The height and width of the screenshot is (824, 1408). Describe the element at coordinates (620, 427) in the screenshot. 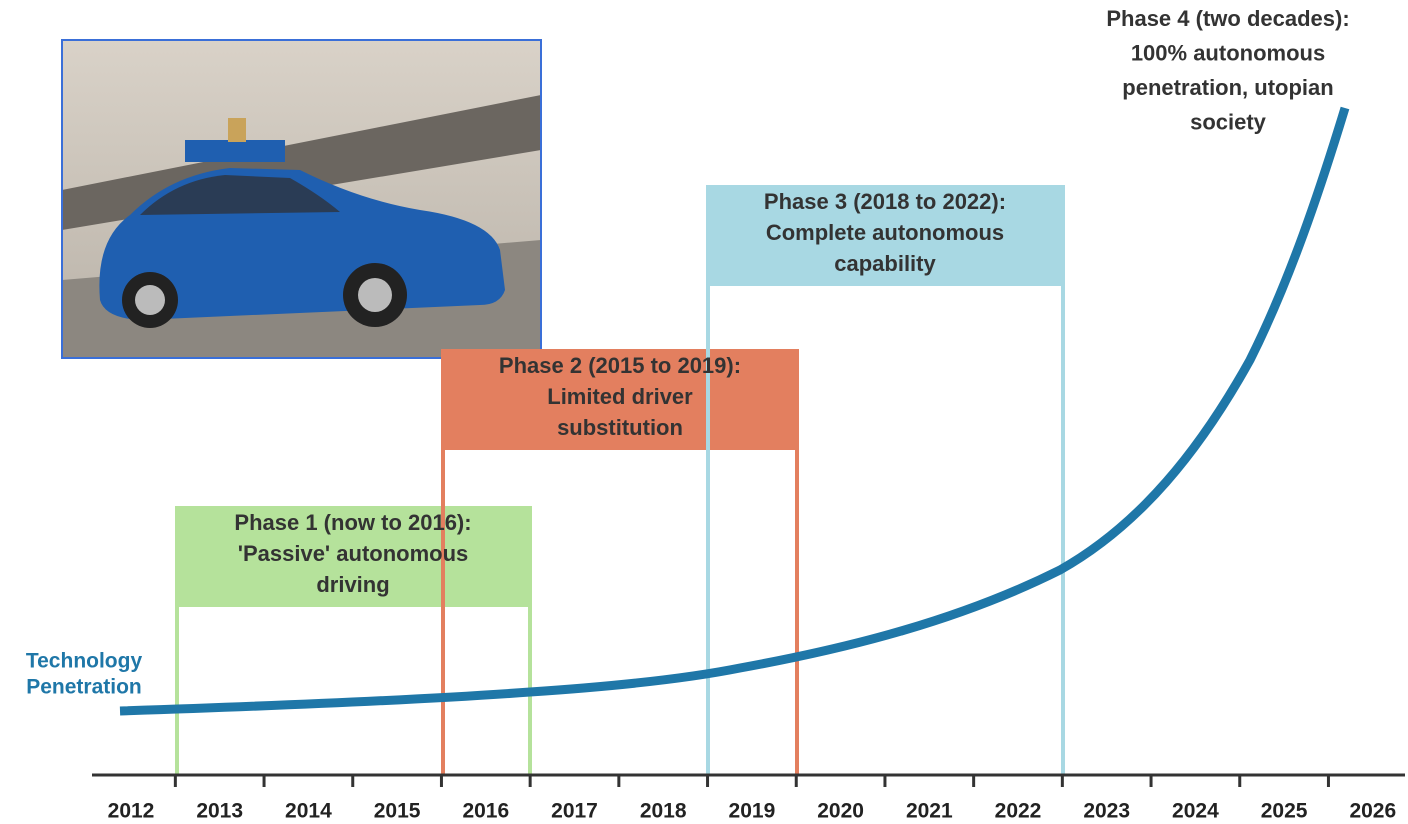

I see `phase-label: substitution` at that location.